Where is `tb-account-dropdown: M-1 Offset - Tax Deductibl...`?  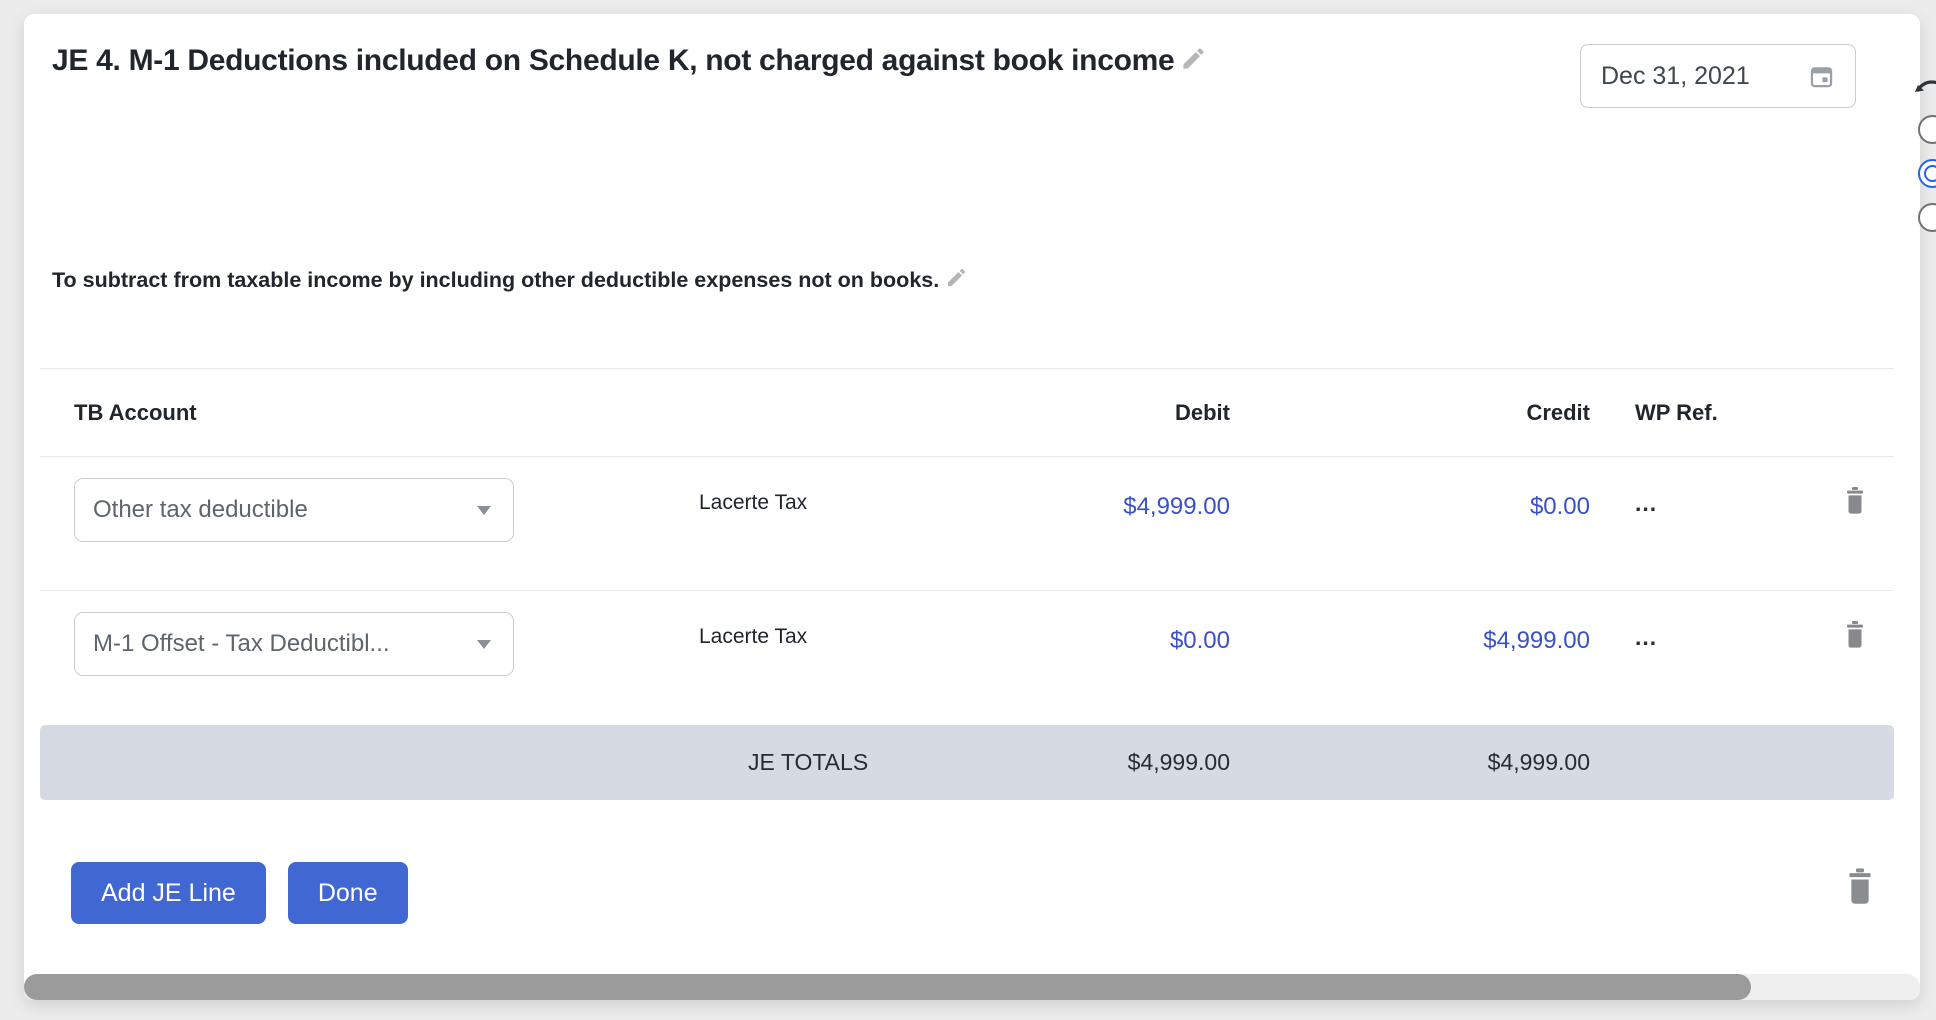 tb-account-dropdown: M-1 Offset - Tax Deductibl... is located at coordinates (294, 644).